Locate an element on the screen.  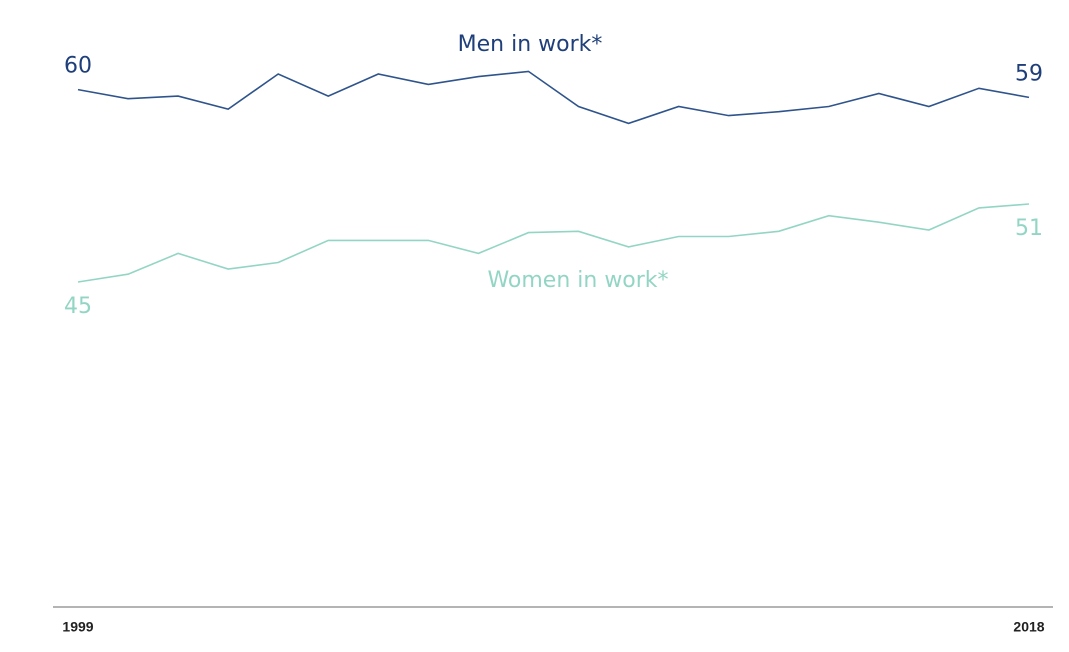
series-label: Women in work* is located at coordinates (577, 280).